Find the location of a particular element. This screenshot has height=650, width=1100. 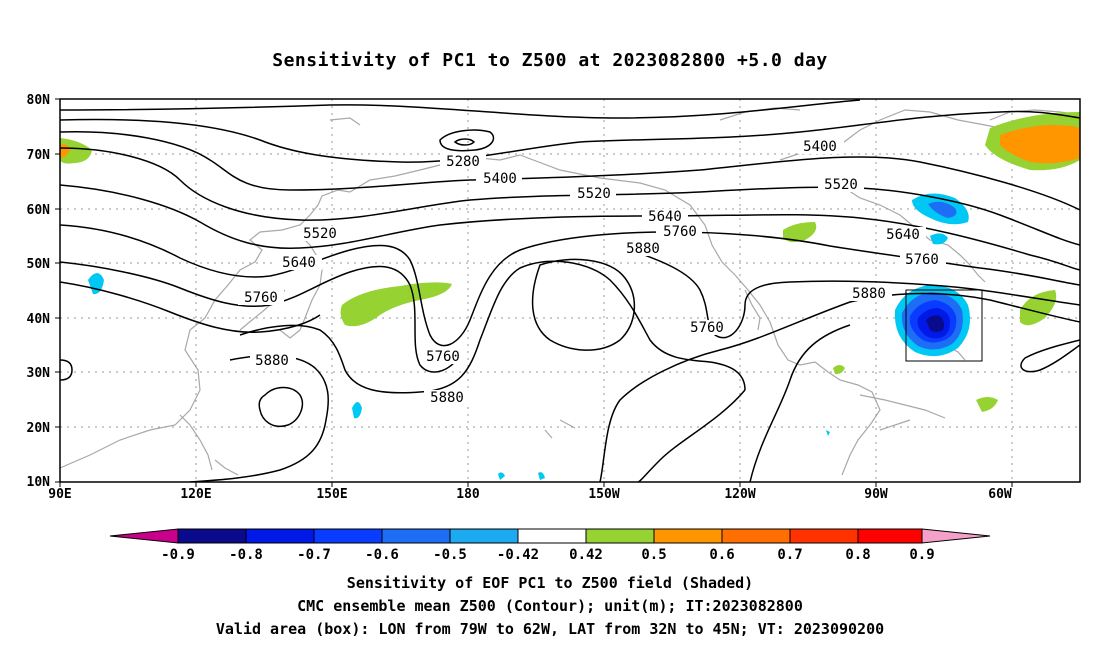

longitude-labels: 90E 120E 150E 180 150W 120W 90W 60W is located at coordinates (530, 494).